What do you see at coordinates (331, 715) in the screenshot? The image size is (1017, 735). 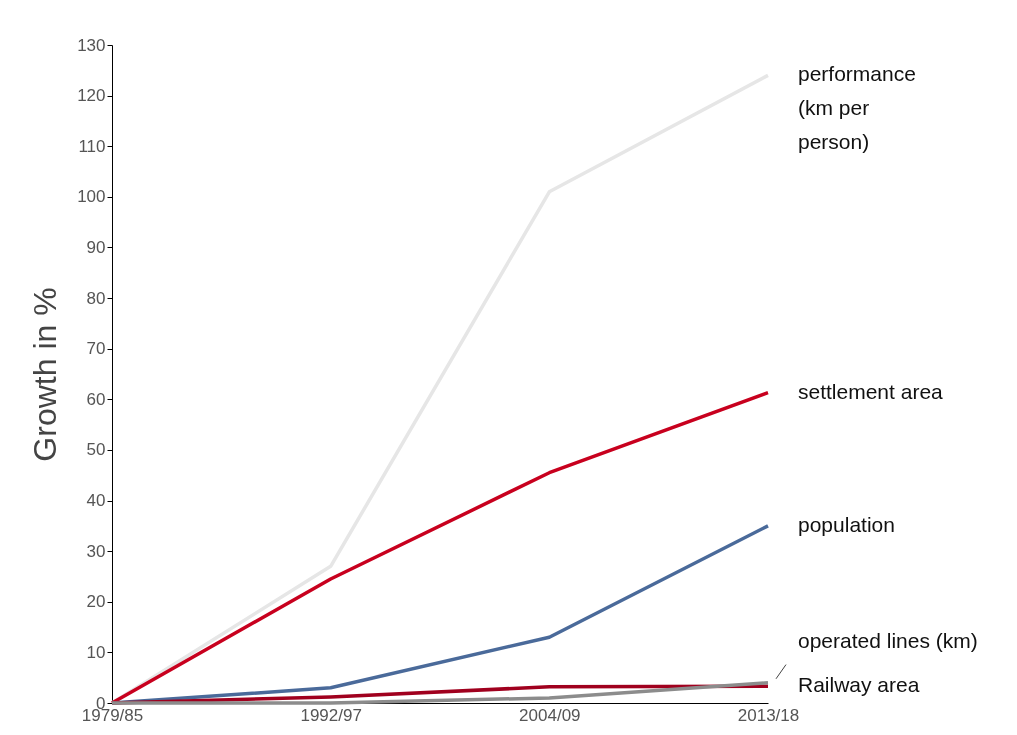 I see `x-tick-label: 1992/97` at bounding box center [331, 715].